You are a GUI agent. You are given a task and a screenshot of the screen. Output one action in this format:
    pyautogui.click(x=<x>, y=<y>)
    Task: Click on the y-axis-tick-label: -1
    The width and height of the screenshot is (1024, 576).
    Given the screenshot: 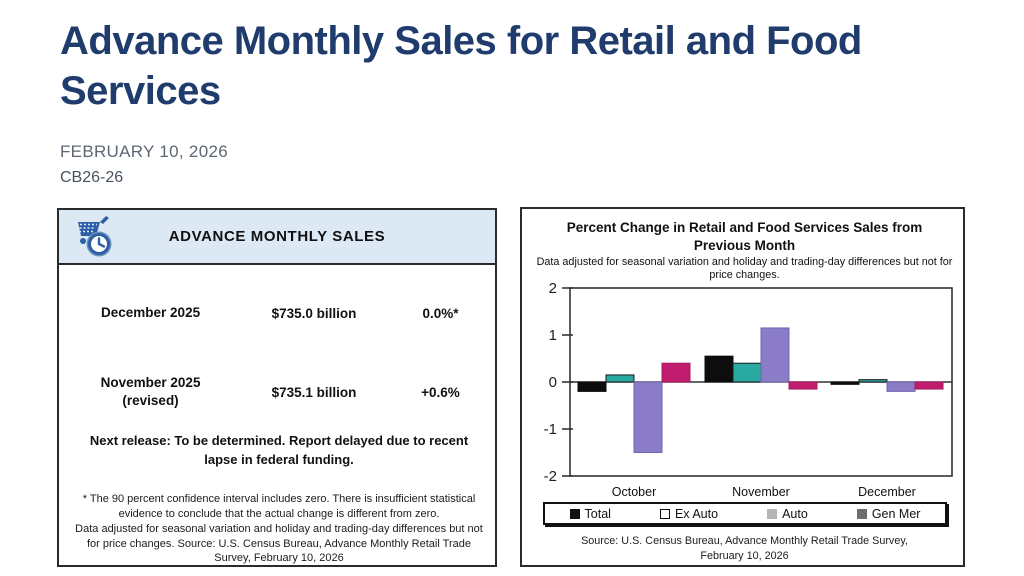 What is the action you would take?
    pyautogui.click(x=550, y=429)
    